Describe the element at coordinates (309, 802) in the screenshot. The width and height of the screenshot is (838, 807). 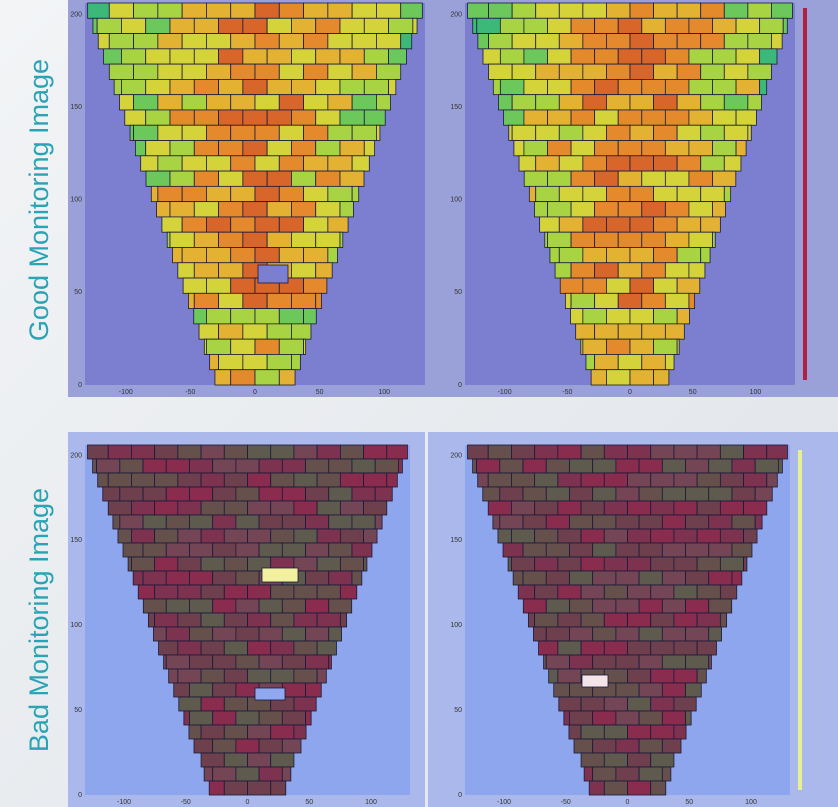
I see `x-tick-label: 50` at that location.